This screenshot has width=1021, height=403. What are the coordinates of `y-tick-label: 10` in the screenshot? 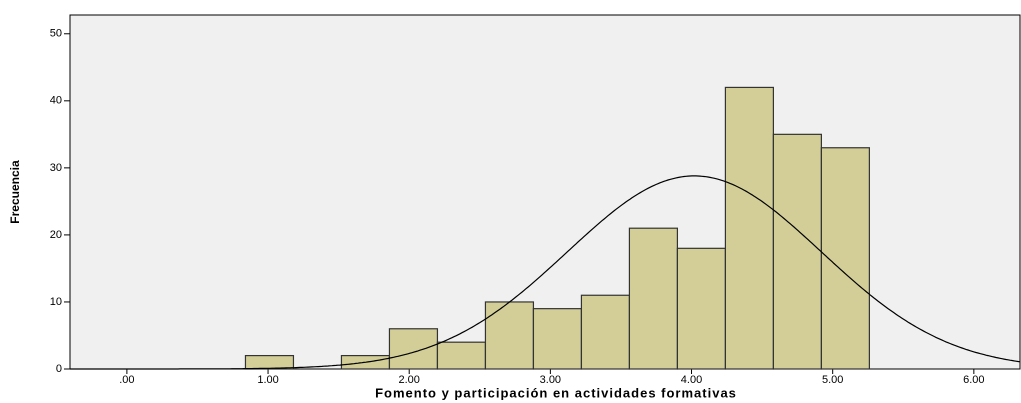 It's located at (56, 302).